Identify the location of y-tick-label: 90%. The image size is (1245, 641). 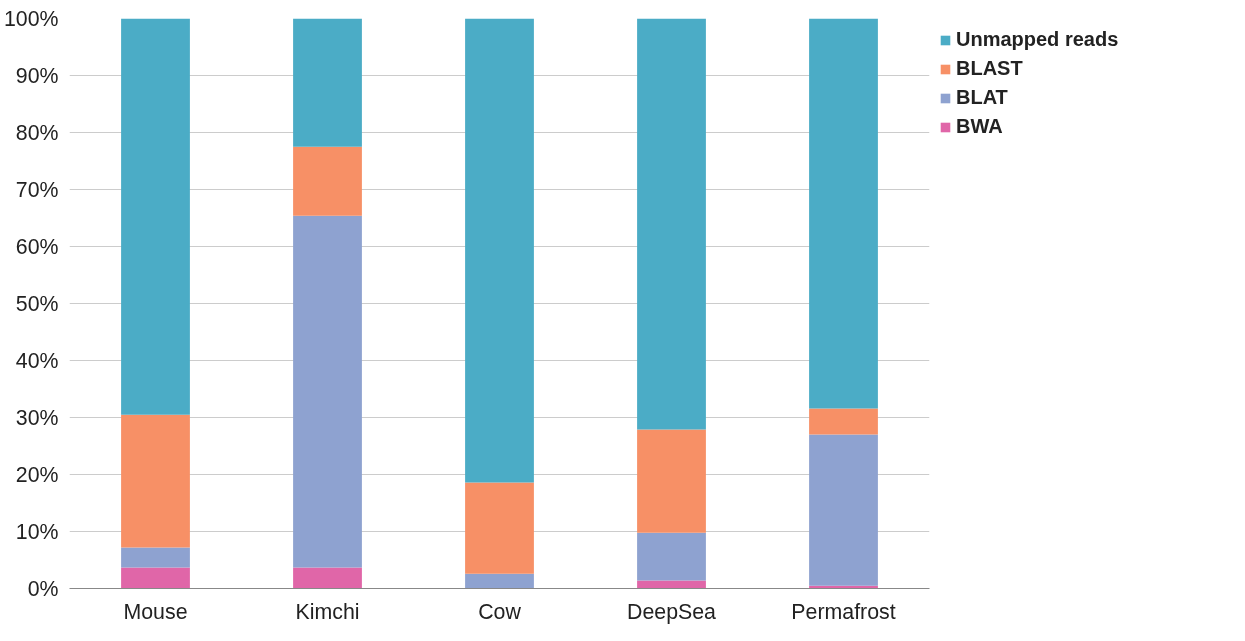
(37, 75).